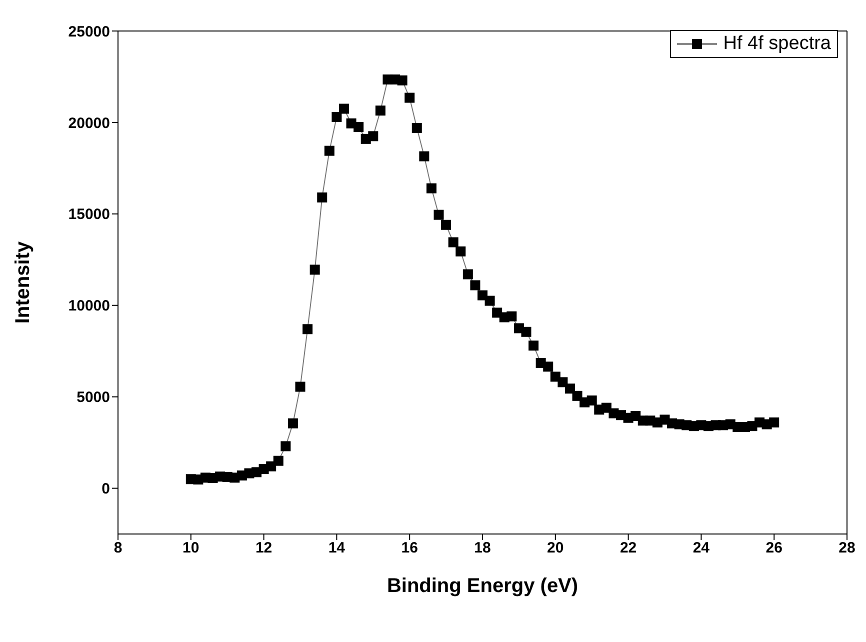  Describe the element at coordinates (701, 548) in the screenshot. I see `x-tick-label: 24` at that location.